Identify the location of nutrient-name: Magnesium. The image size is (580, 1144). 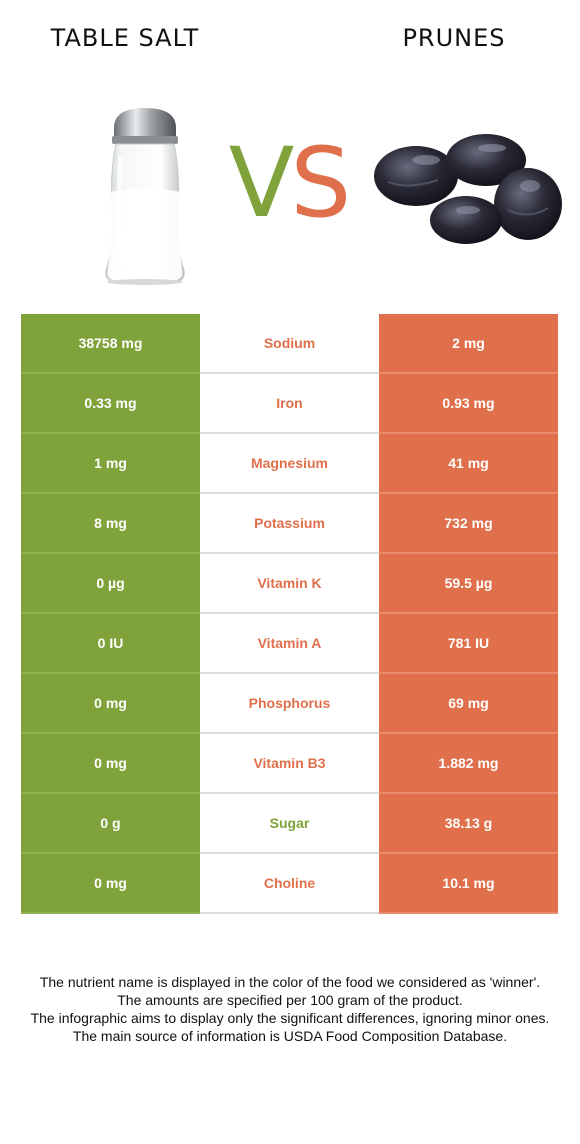
(289, 463).